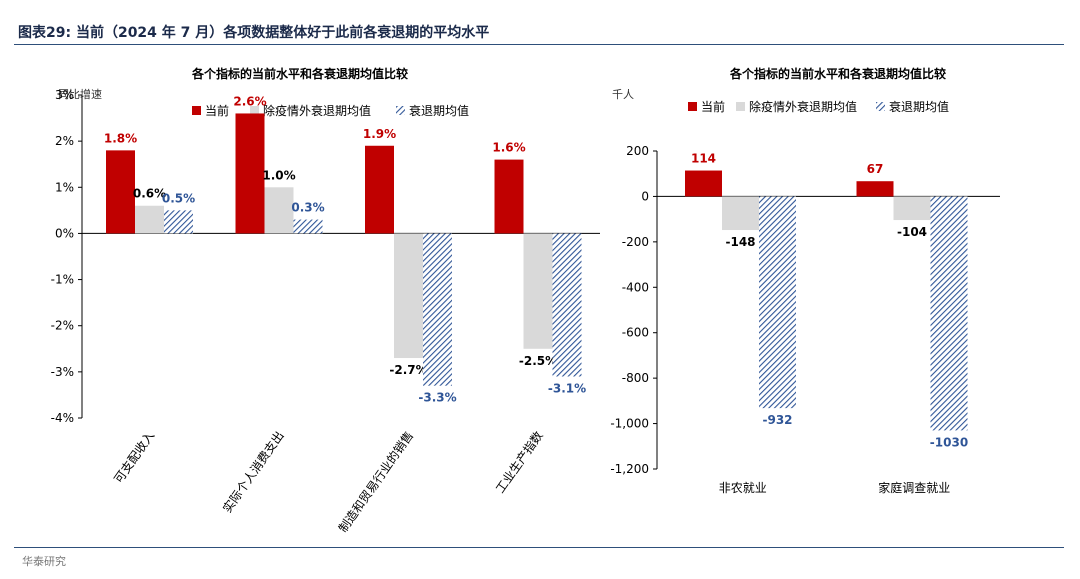 The image size is (1080, 579). Describe the element at coordinates (645, 196) in the screenshot. I see `y-tick-label: 0` at that location.